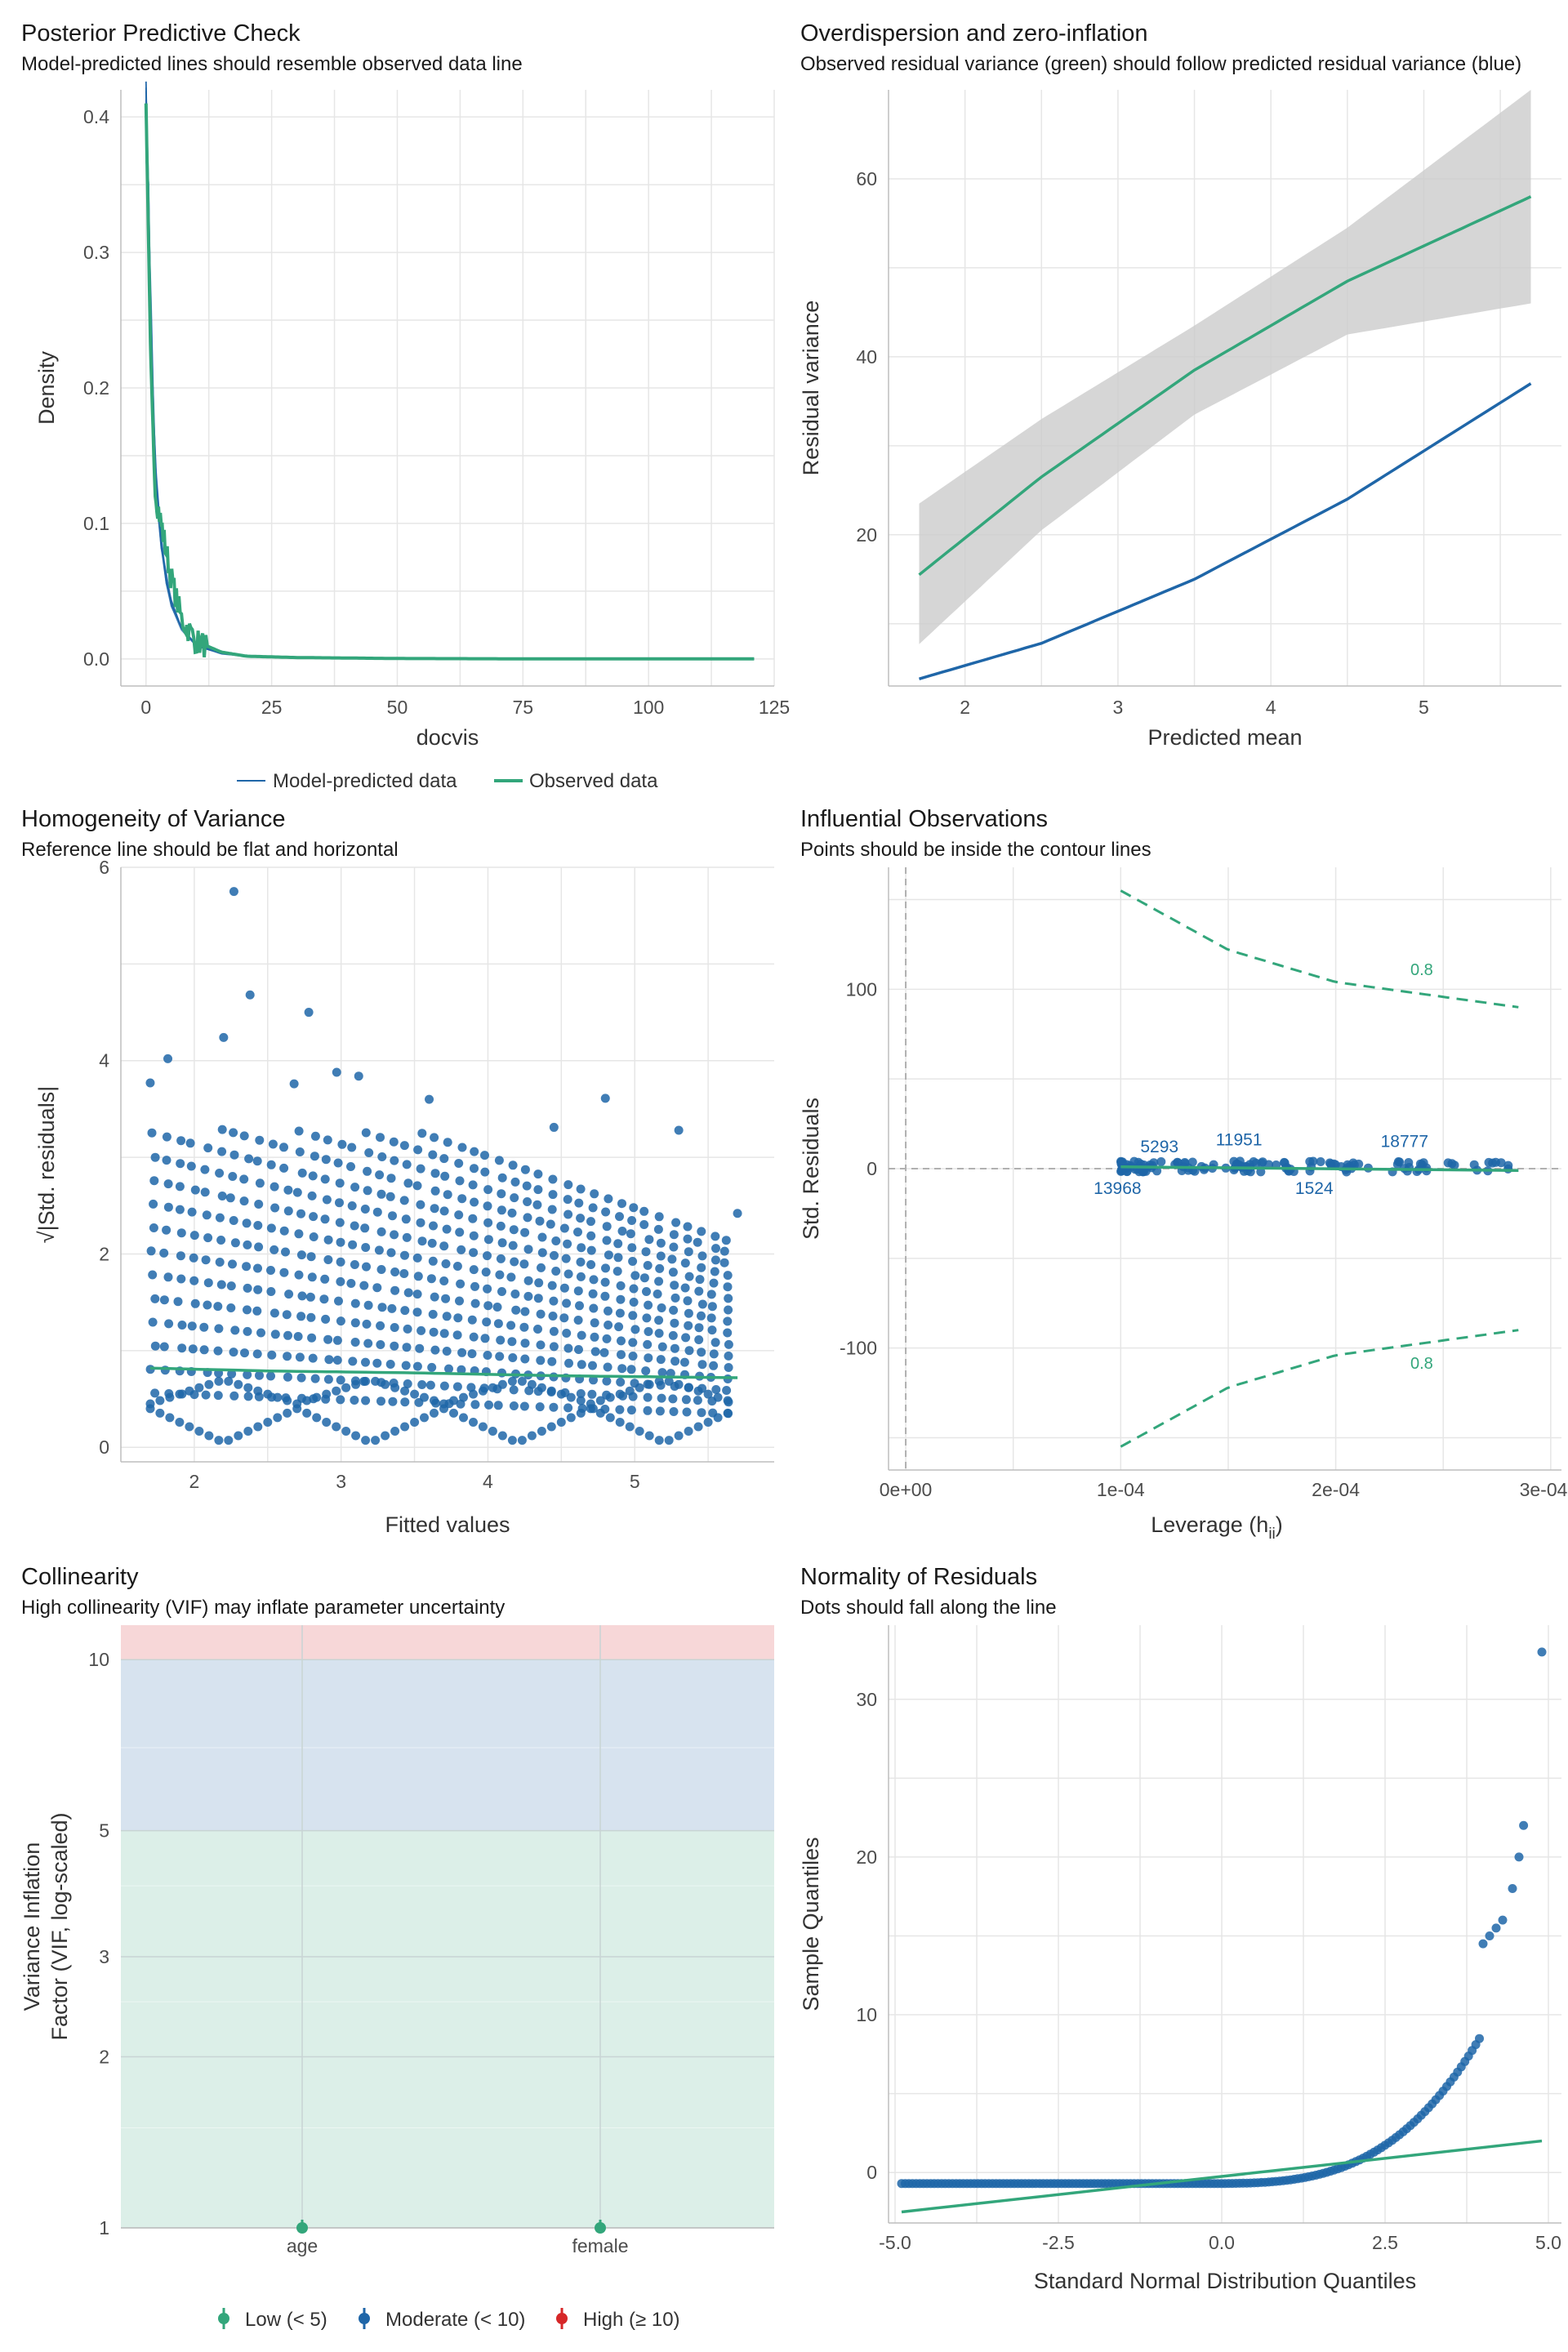 This screenshot has width=1568, height=2352. I want to click on ppc-model-predicted-line, so click(450, 370).